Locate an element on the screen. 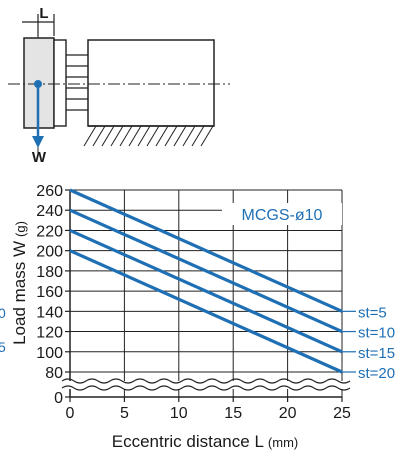  load-arrow-head is located at coordinates (38, 142).